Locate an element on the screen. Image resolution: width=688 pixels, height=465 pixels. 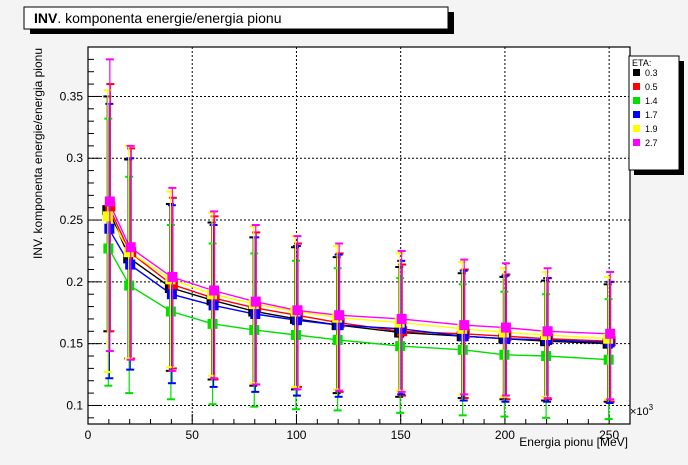
x-tick-label-2: 100 is located at coordinates (296, 435).